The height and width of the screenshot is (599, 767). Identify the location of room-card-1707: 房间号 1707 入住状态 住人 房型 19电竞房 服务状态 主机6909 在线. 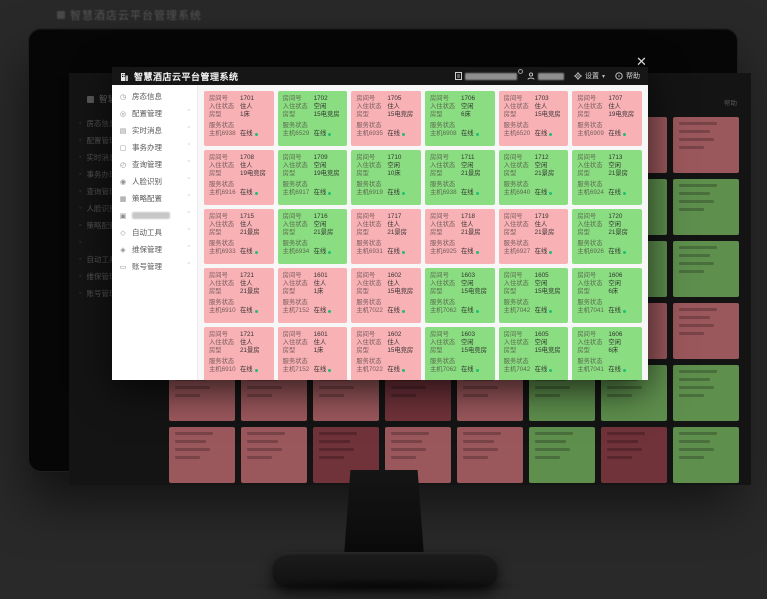
(607, 118).